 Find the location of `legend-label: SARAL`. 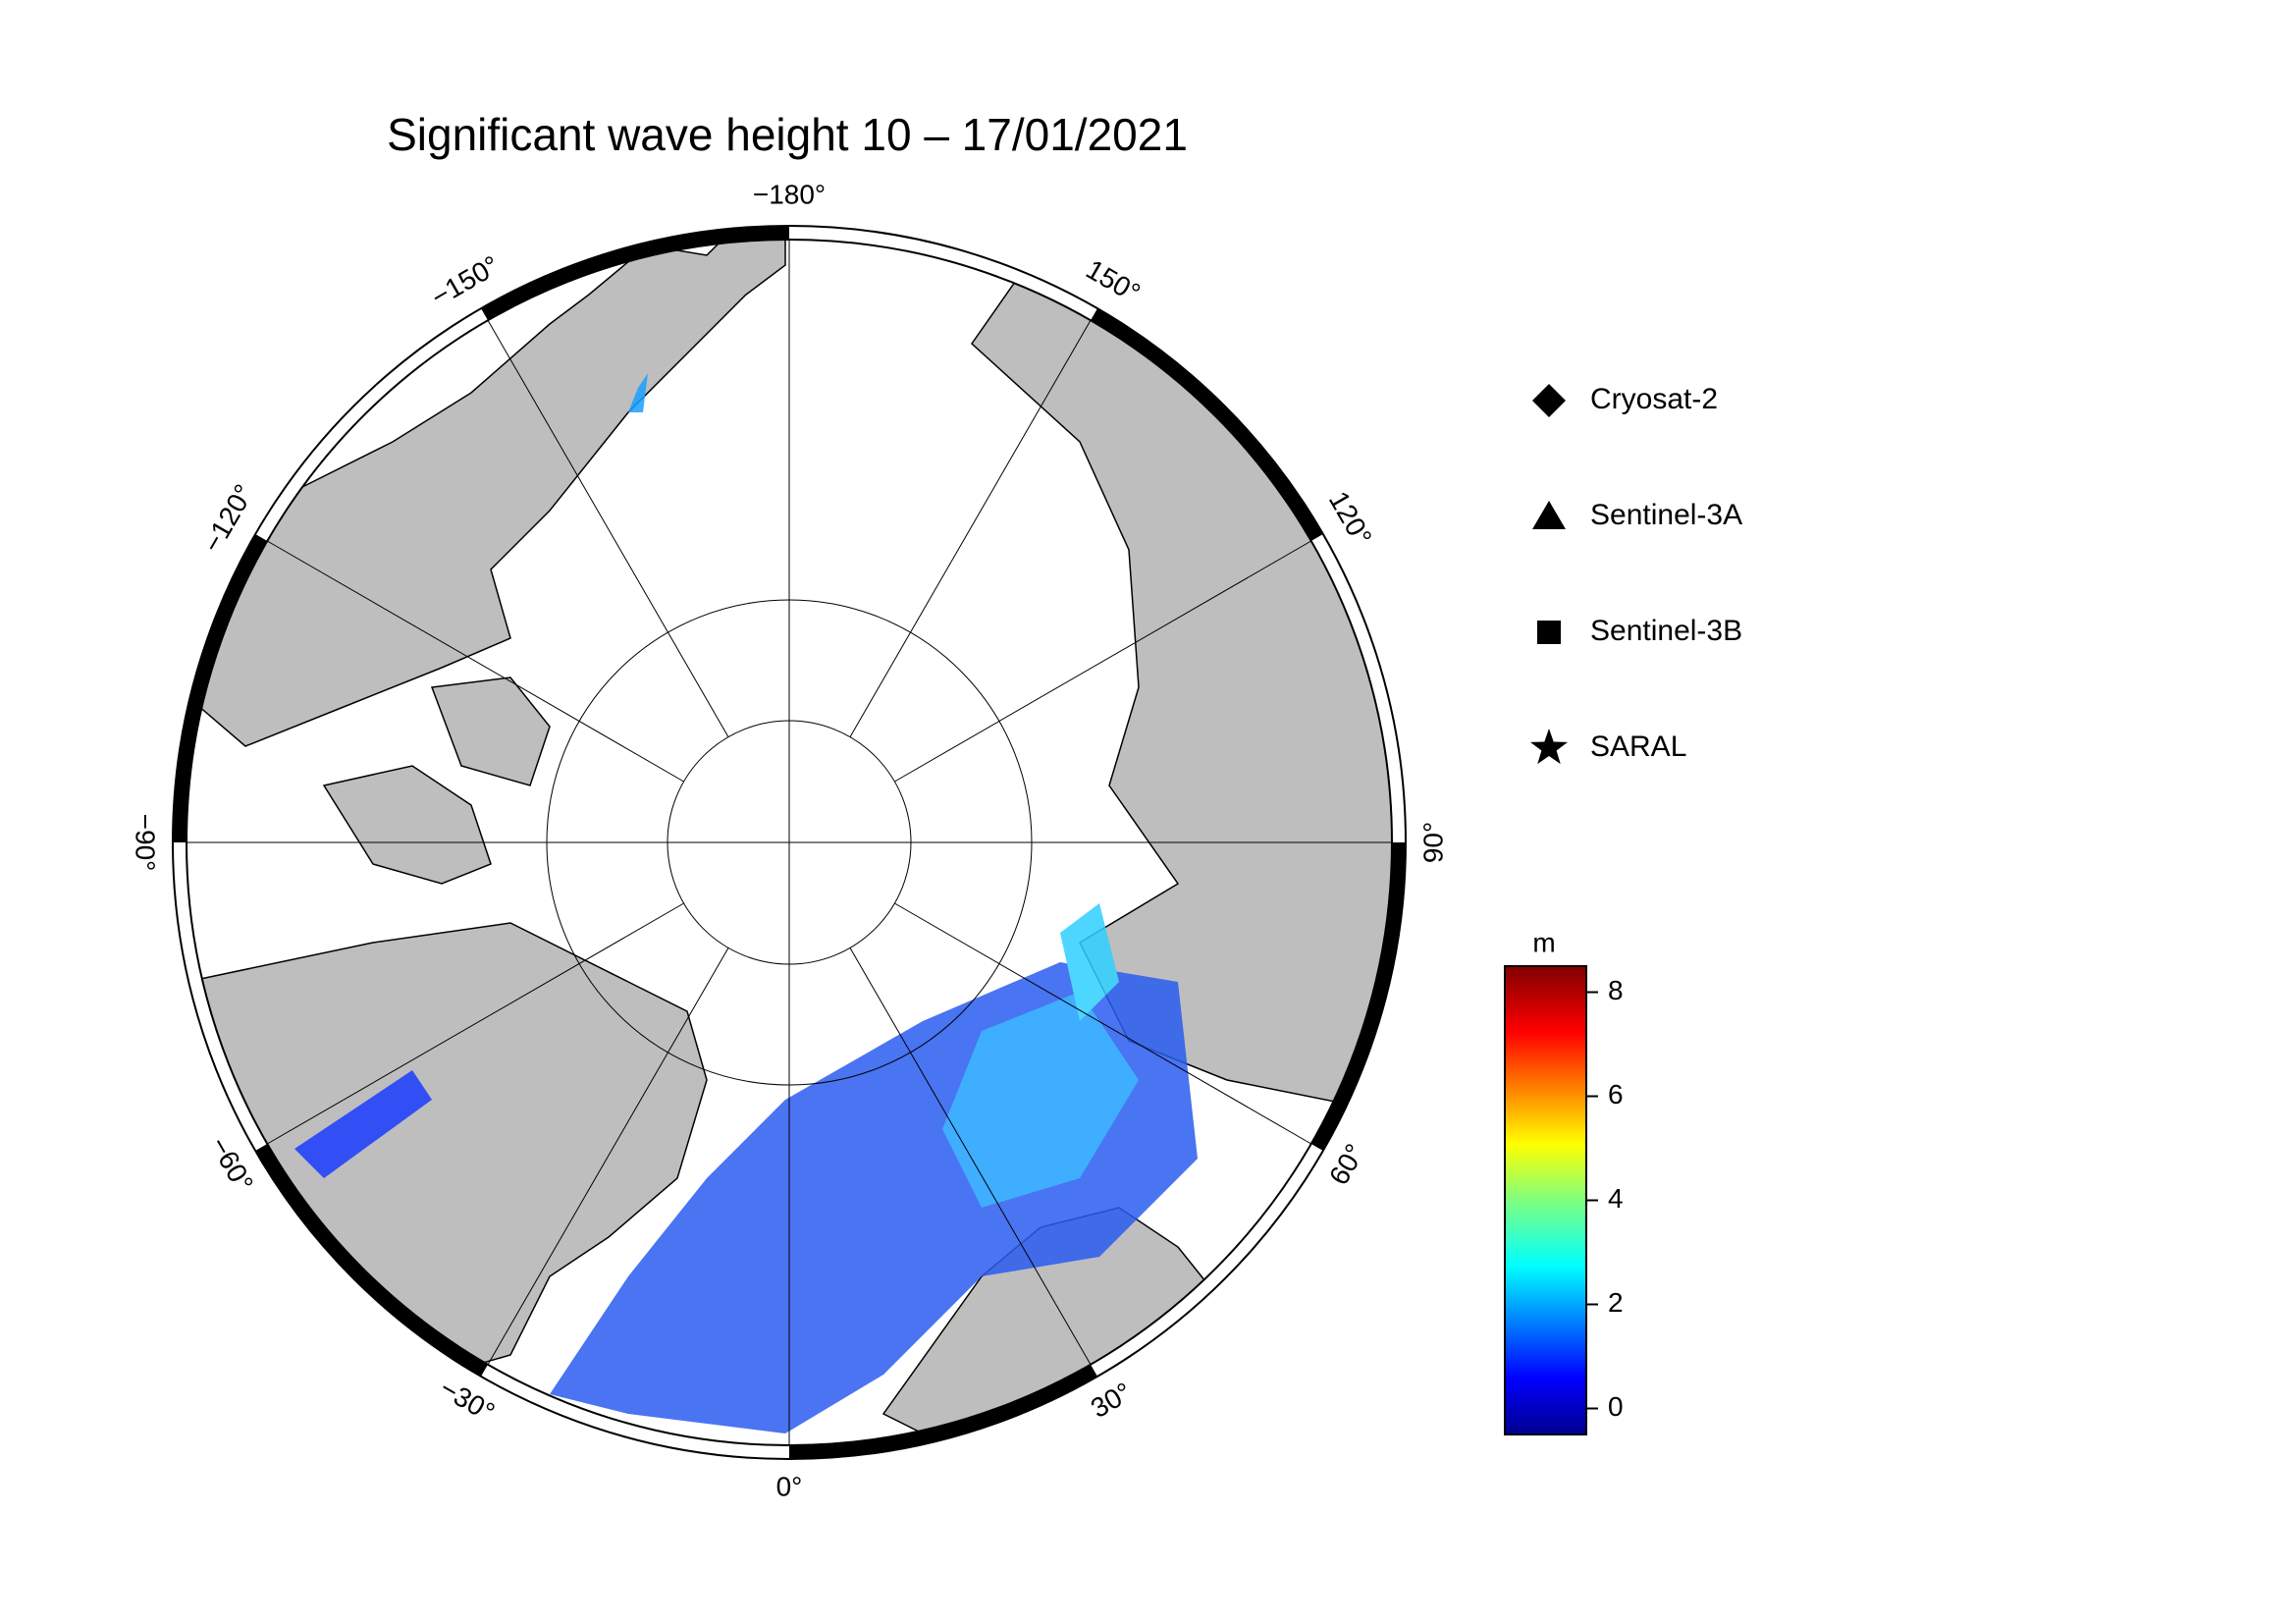

legend-label: SARAL is located at coordinates (1638, 746).